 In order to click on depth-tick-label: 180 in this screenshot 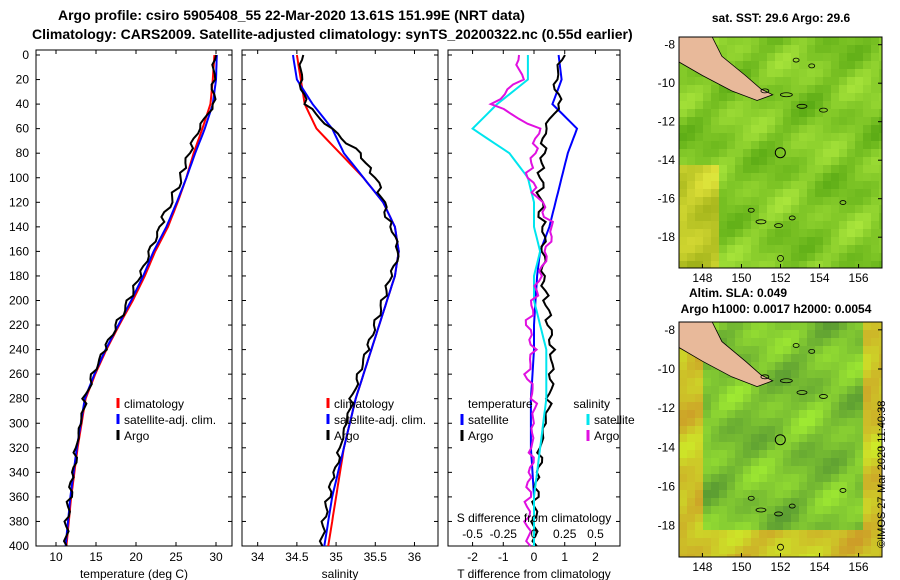, I will do `click(19, 276)`.